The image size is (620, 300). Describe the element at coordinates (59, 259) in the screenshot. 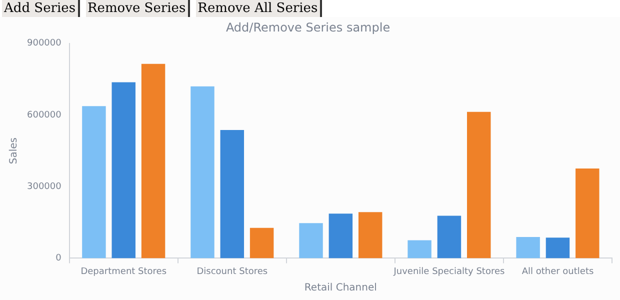

I see `y-tick-label: 0` at that location.